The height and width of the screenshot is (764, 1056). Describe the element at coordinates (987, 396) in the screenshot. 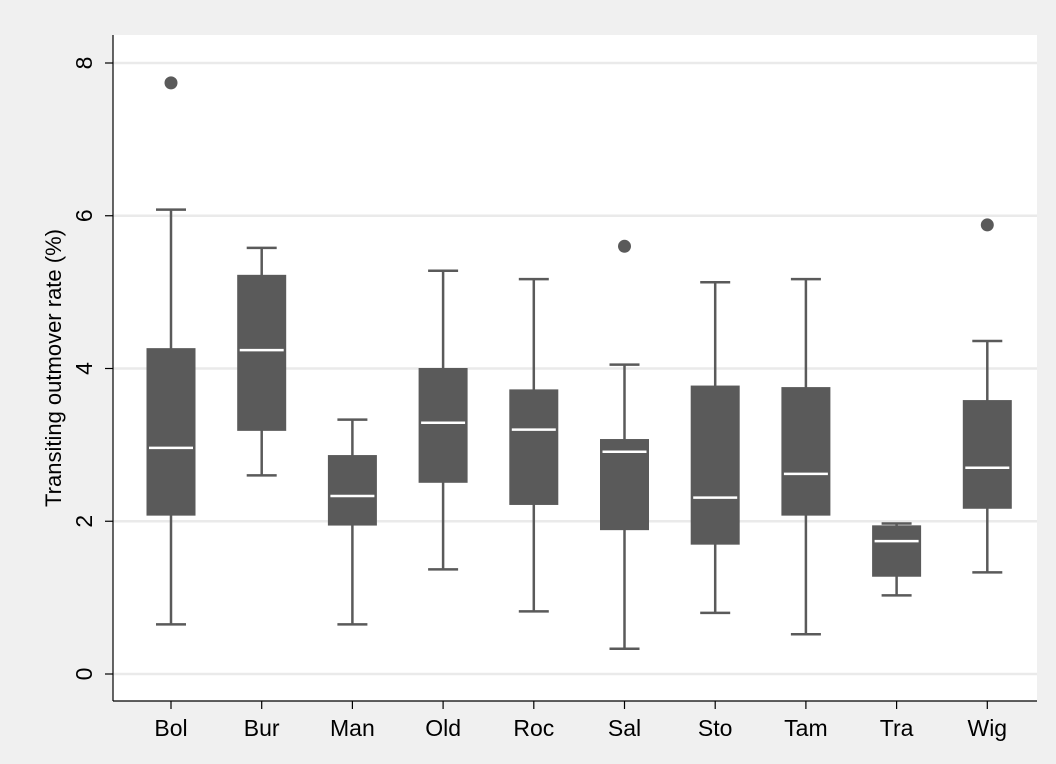

I see `box-wig` at that location.